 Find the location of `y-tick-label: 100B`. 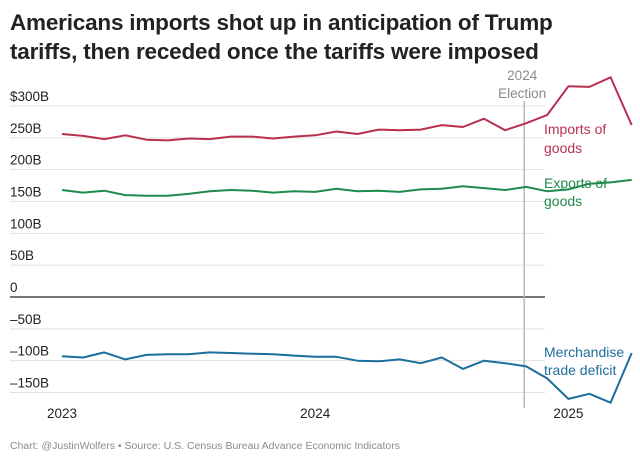

y-tick-label: 100B is located at coordinates (26, 223).